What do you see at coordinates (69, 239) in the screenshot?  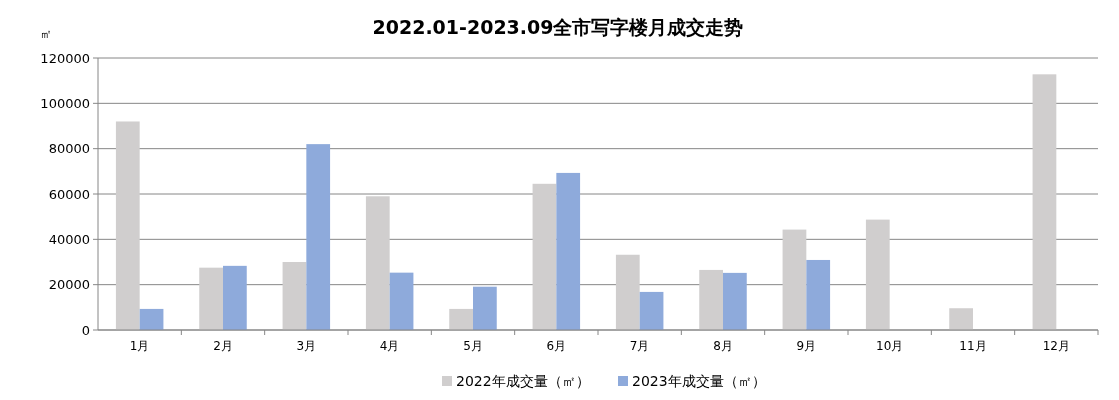 I see `y-tick-label: 40000` at bounding box center [69, 239].